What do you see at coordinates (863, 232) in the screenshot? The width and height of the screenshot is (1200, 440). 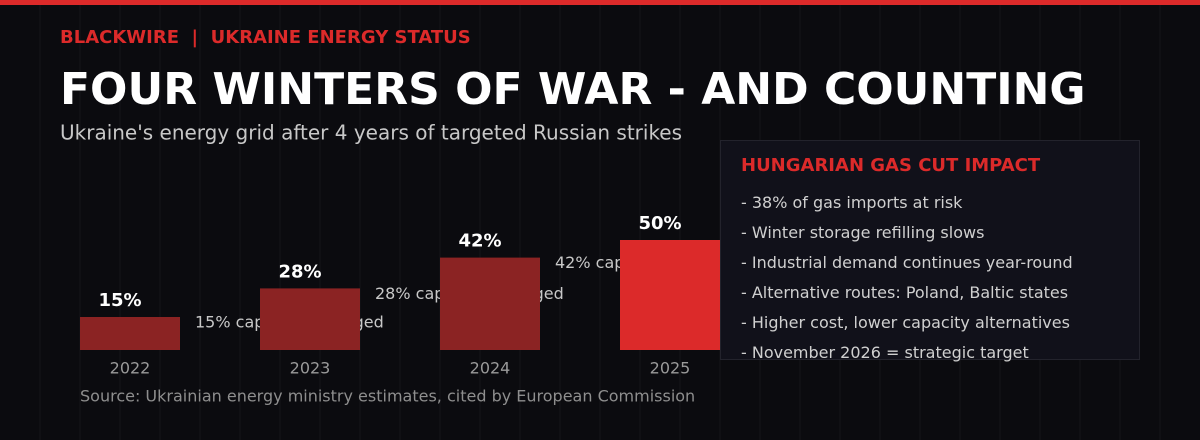 I see `panel-item: - Winter storage refilling slows` at bounding box center [863, 232].